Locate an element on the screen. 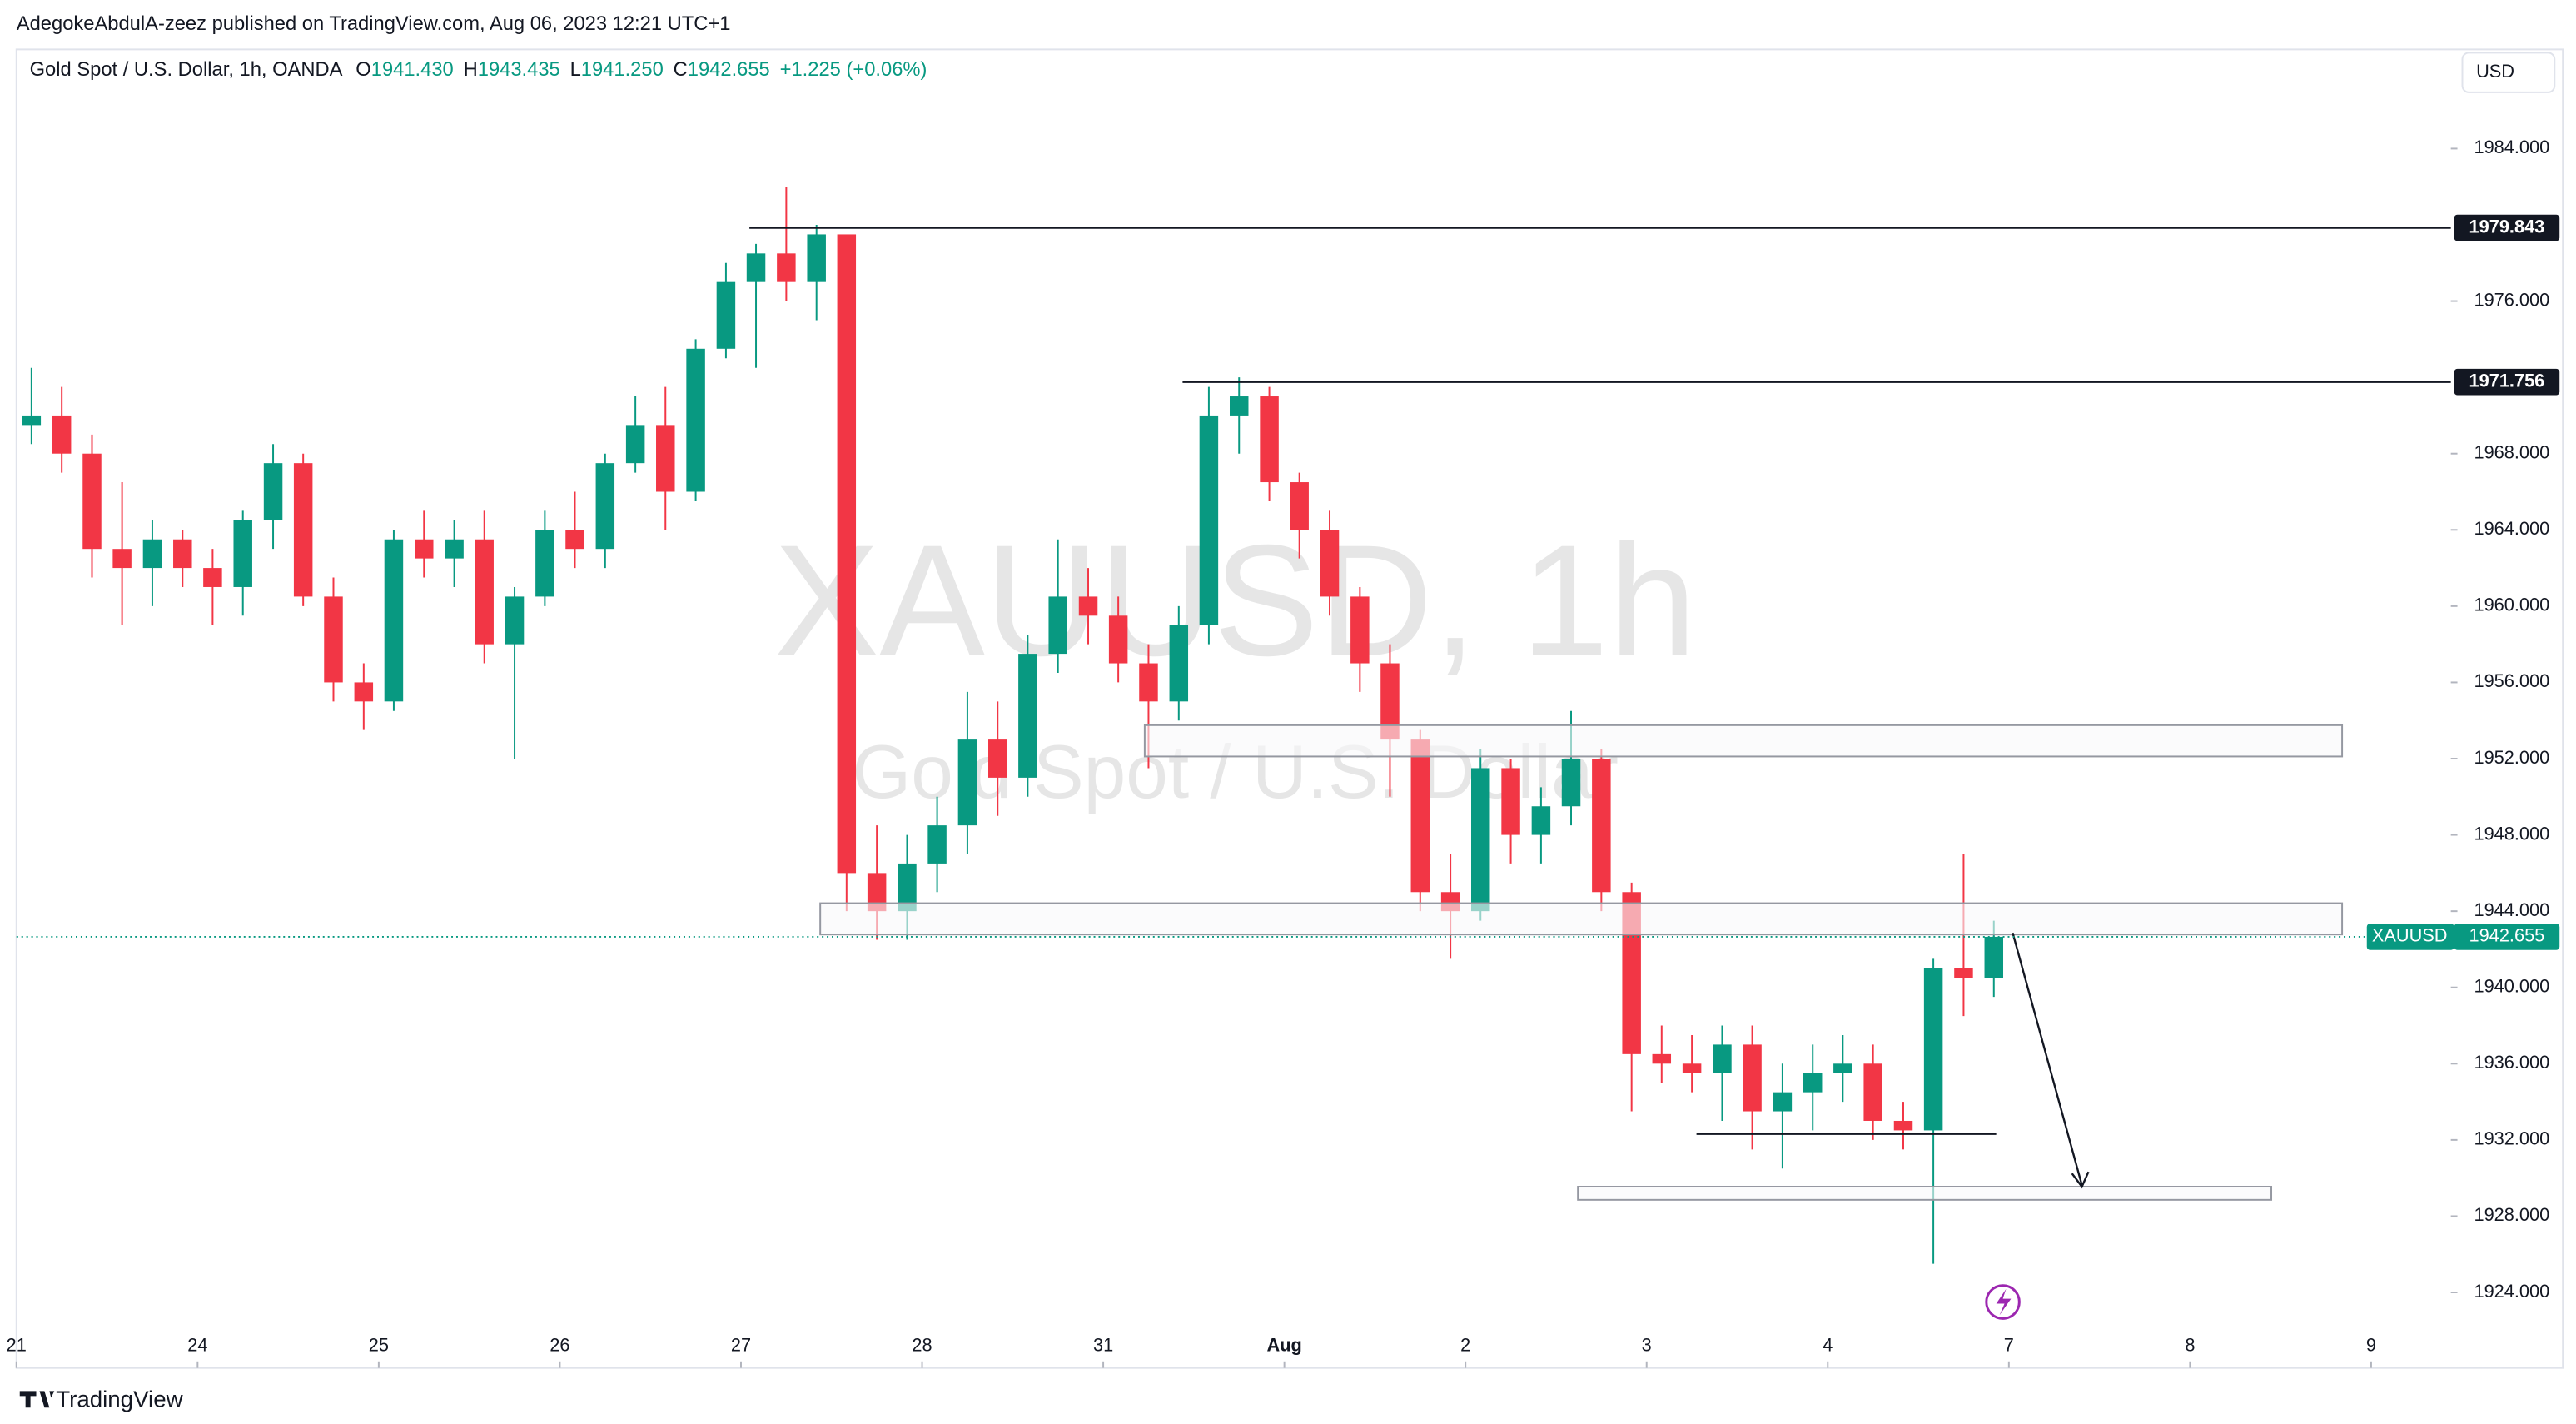 The height and width of the screenshot is (1424, 2576). arrow-head is located at coordinates (2080, 1180).